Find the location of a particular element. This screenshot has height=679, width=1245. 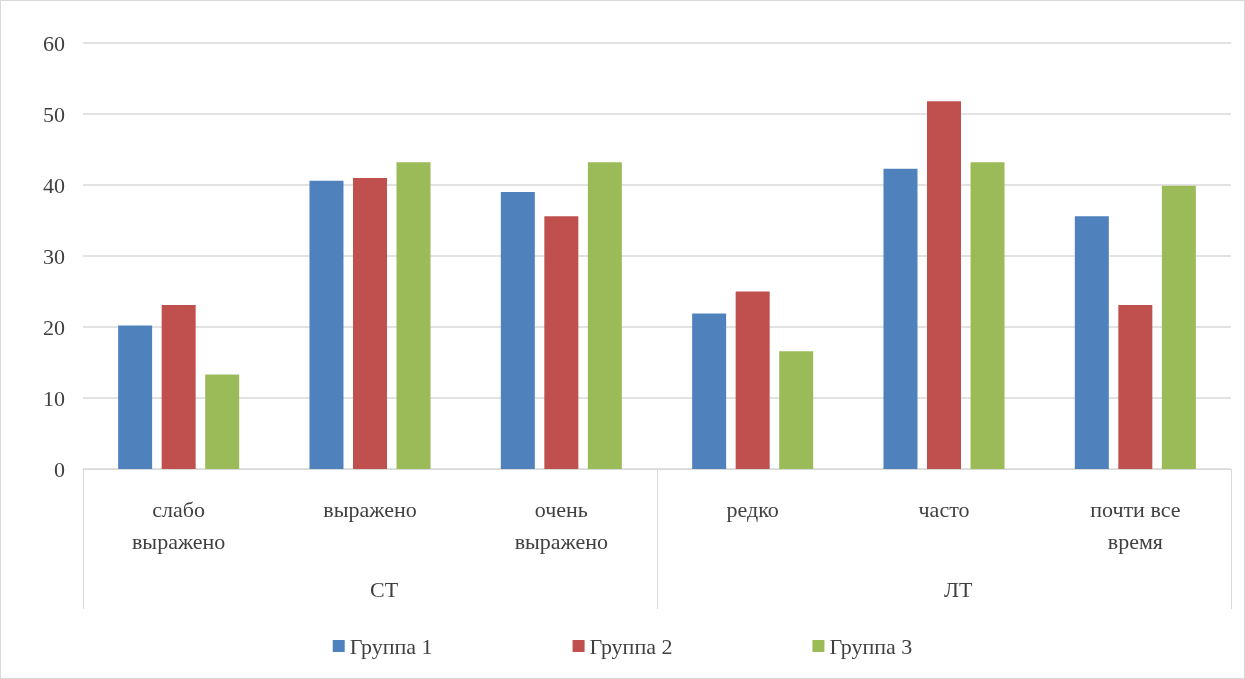

x-tick-label: выражено is located at coordinates (370, 509).